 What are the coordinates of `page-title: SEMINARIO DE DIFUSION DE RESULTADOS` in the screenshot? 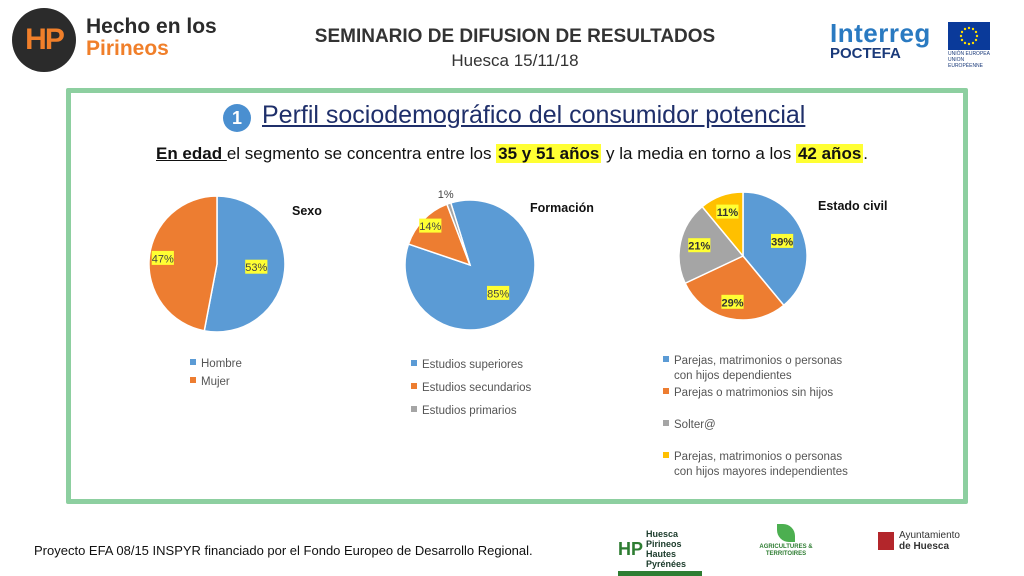 It's located at (515, 36).